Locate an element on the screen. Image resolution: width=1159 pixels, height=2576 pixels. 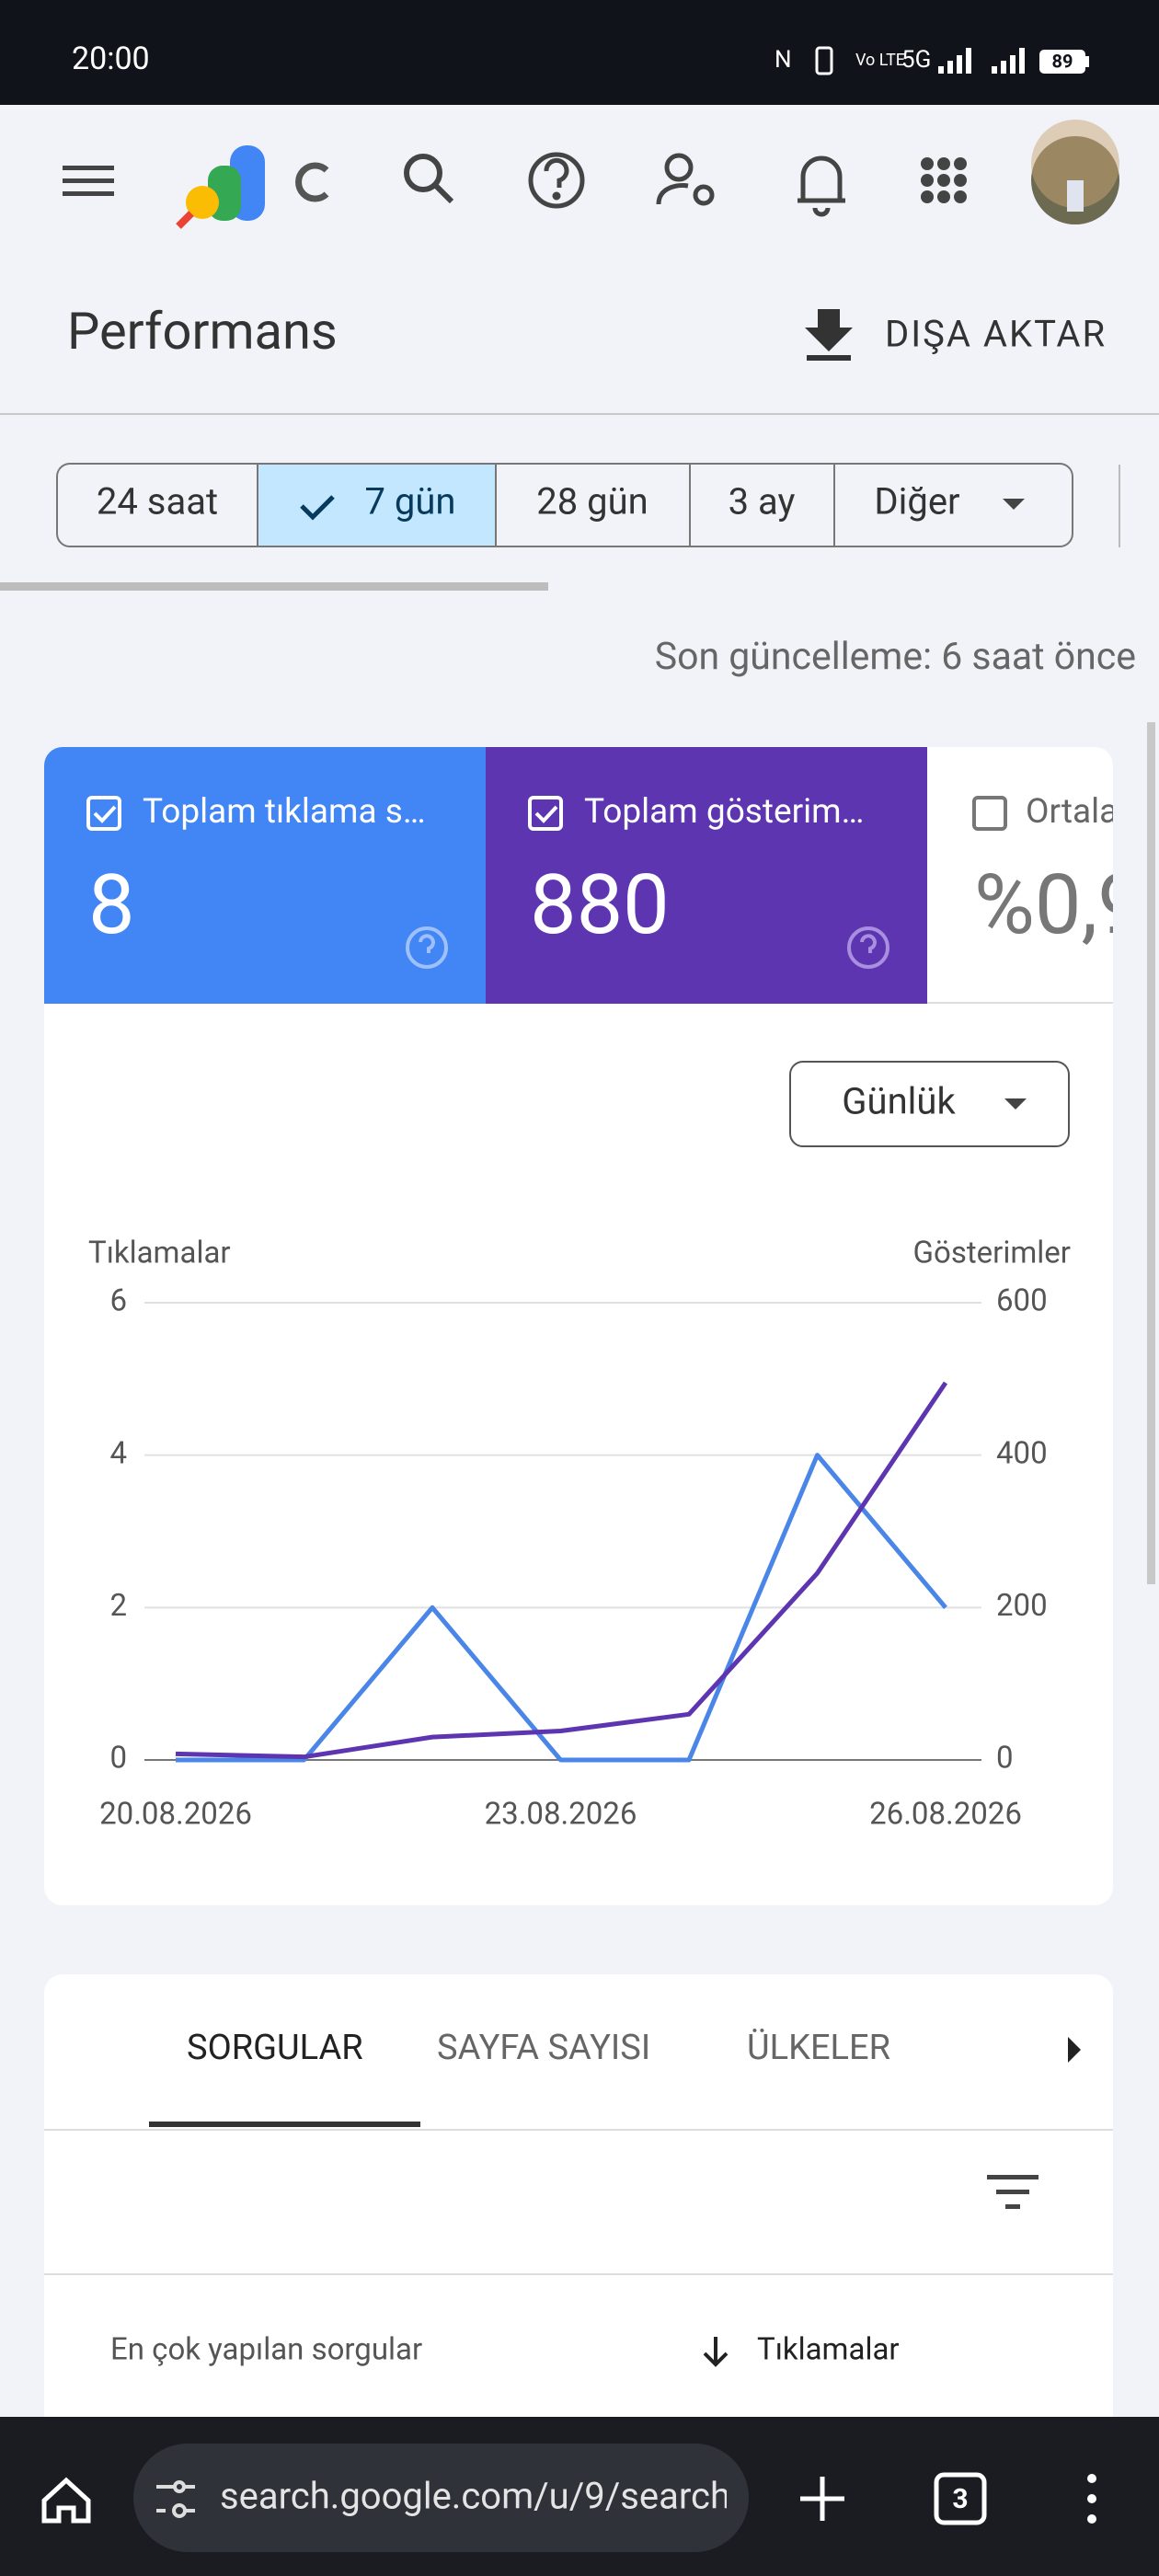
url-text: search.google.com/u/9/search is located at coordinates (475, 2496).